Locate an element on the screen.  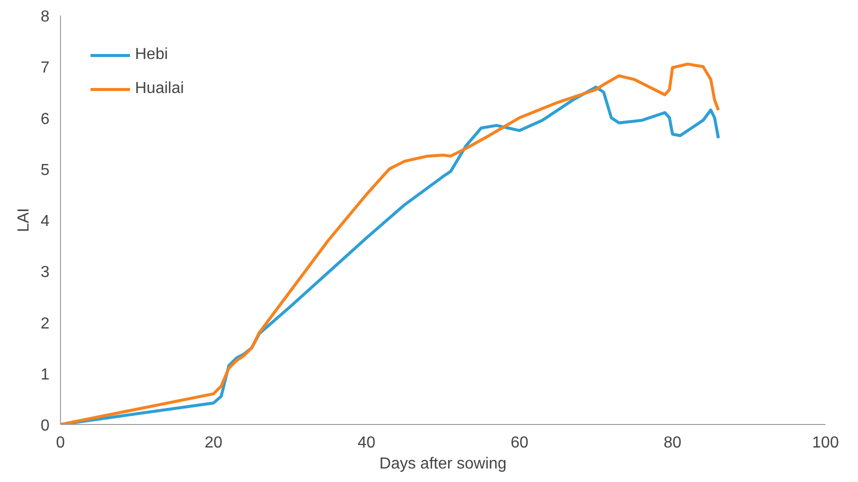
y-tick-label: 2 is located at coordinates (45, 323).